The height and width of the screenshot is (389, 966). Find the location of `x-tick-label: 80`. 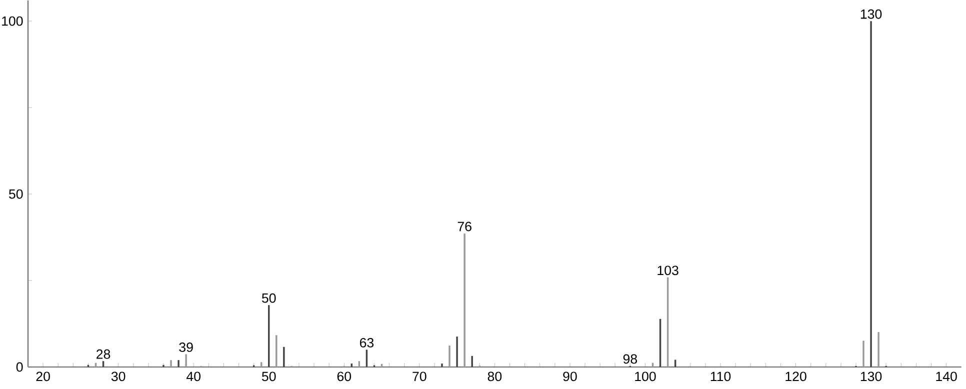

x-tick-label: 80 is located at coordinates (495, 377).